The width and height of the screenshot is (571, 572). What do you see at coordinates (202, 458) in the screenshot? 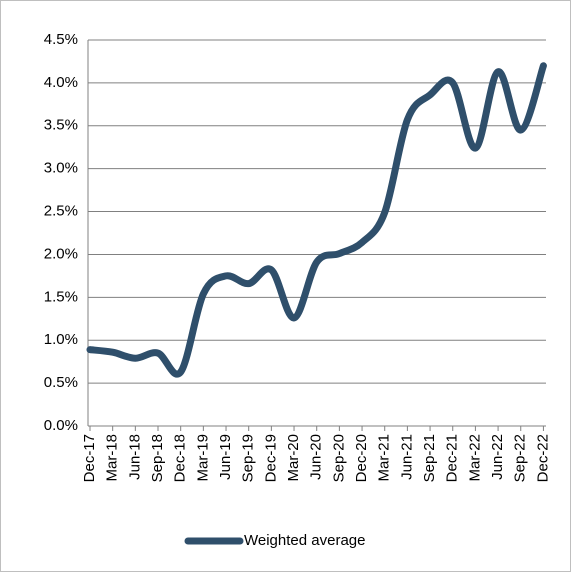
I see `x-tick-label: Mar-19` at bounding box center [202, 458].